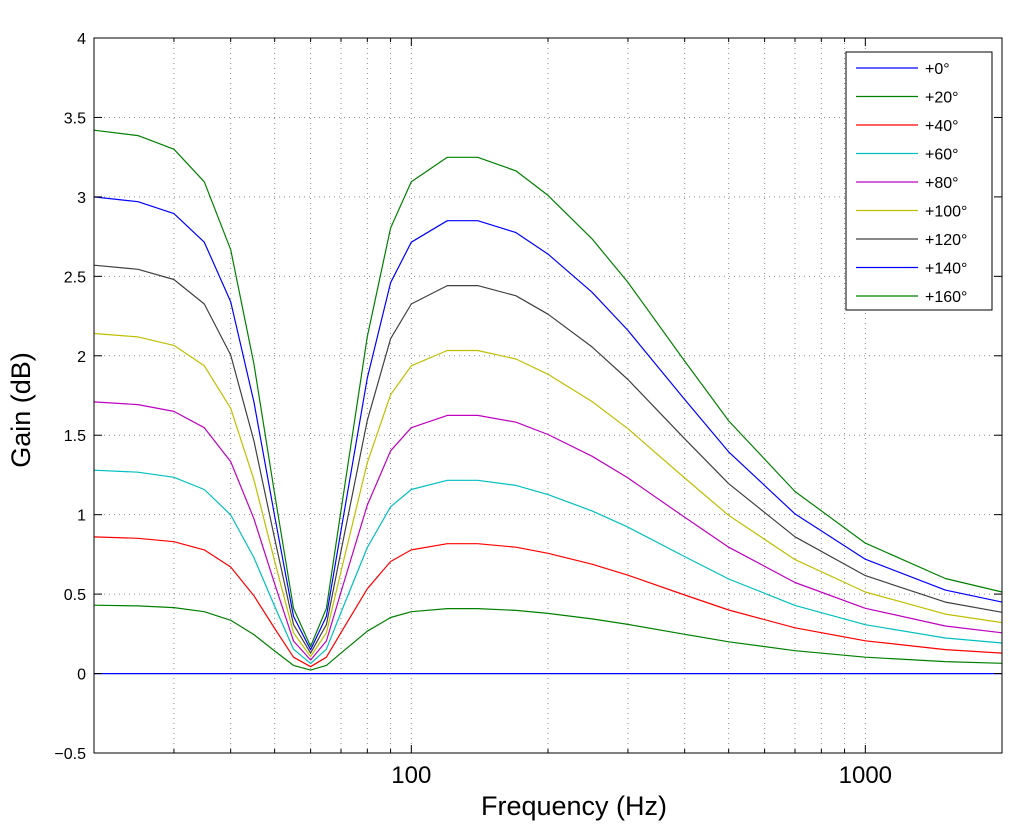 Image resolution: width=1024 pixels, height=829 pixels. Describe the element at coordinates (81, 516) in the screenshot. I see `y-tick-label: 1` at that location.